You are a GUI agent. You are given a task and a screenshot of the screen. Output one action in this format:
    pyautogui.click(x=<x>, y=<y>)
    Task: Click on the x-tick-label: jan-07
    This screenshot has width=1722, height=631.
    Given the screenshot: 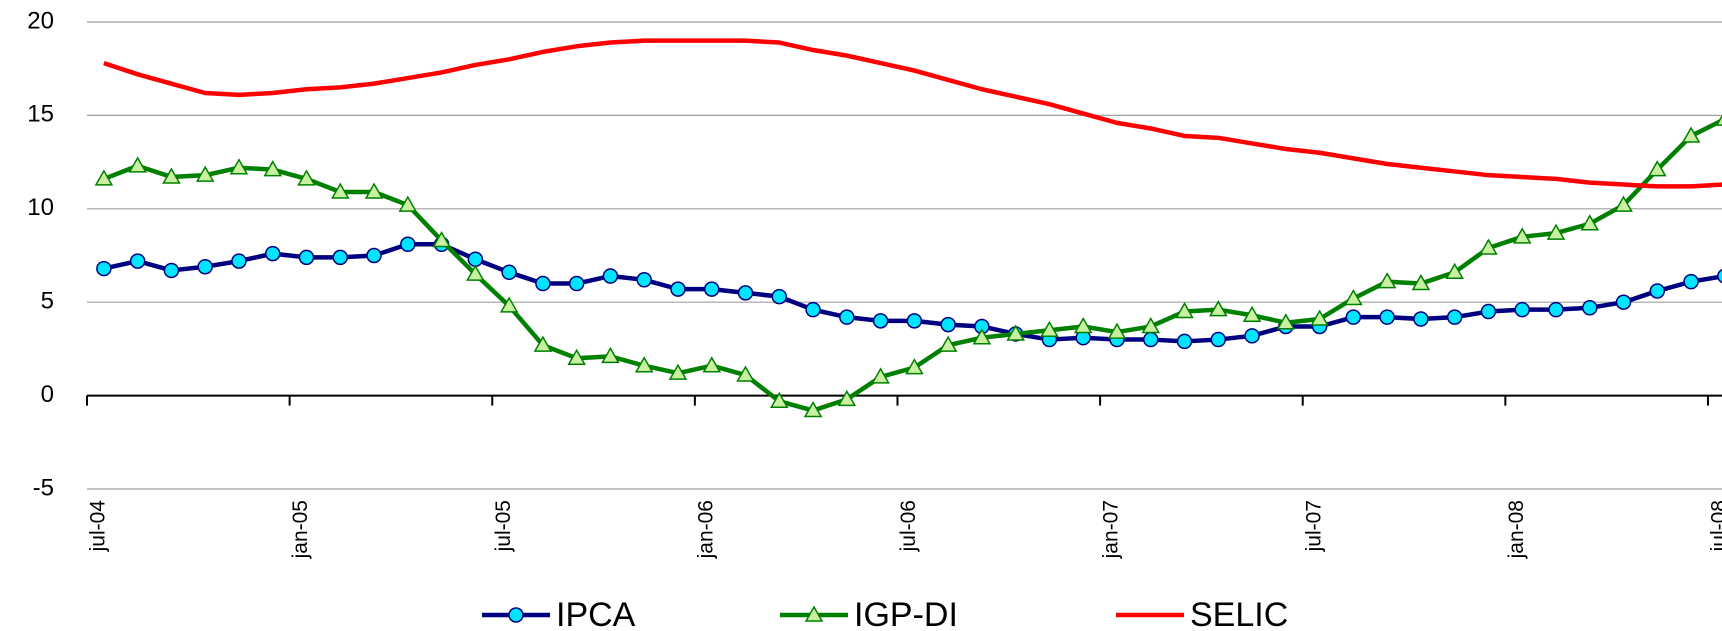 What is the action you would take?
    pyautogui.click(x=1111, y=529)
    